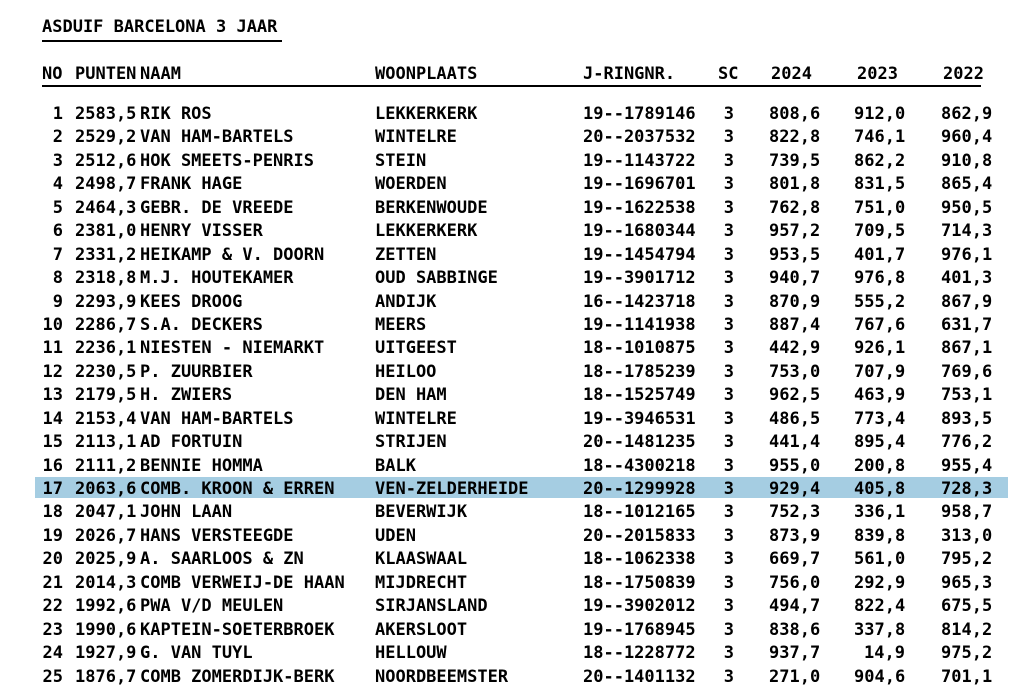 The height and width of the screenshot is (699, 1023). What do you see at coordinates (57, 160) in the screenshot?
I see `cell-no: 3` at bounding box center [57, 160].